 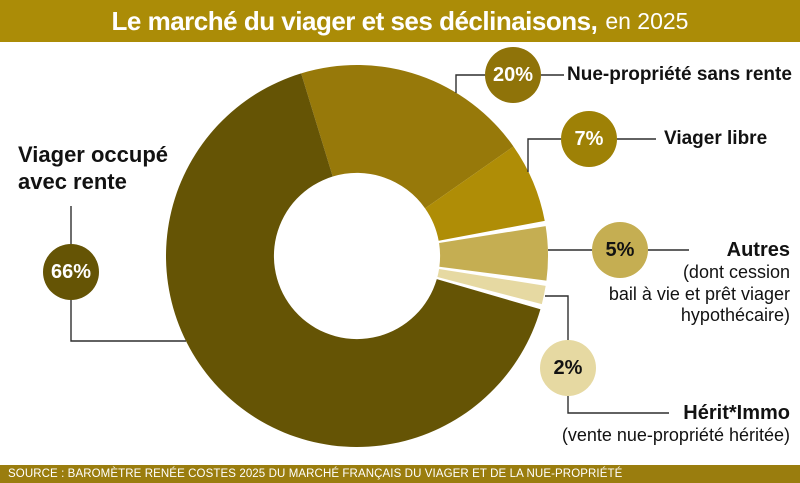 I want to click on donut-slice-7pct, so click(x=485, y=193).